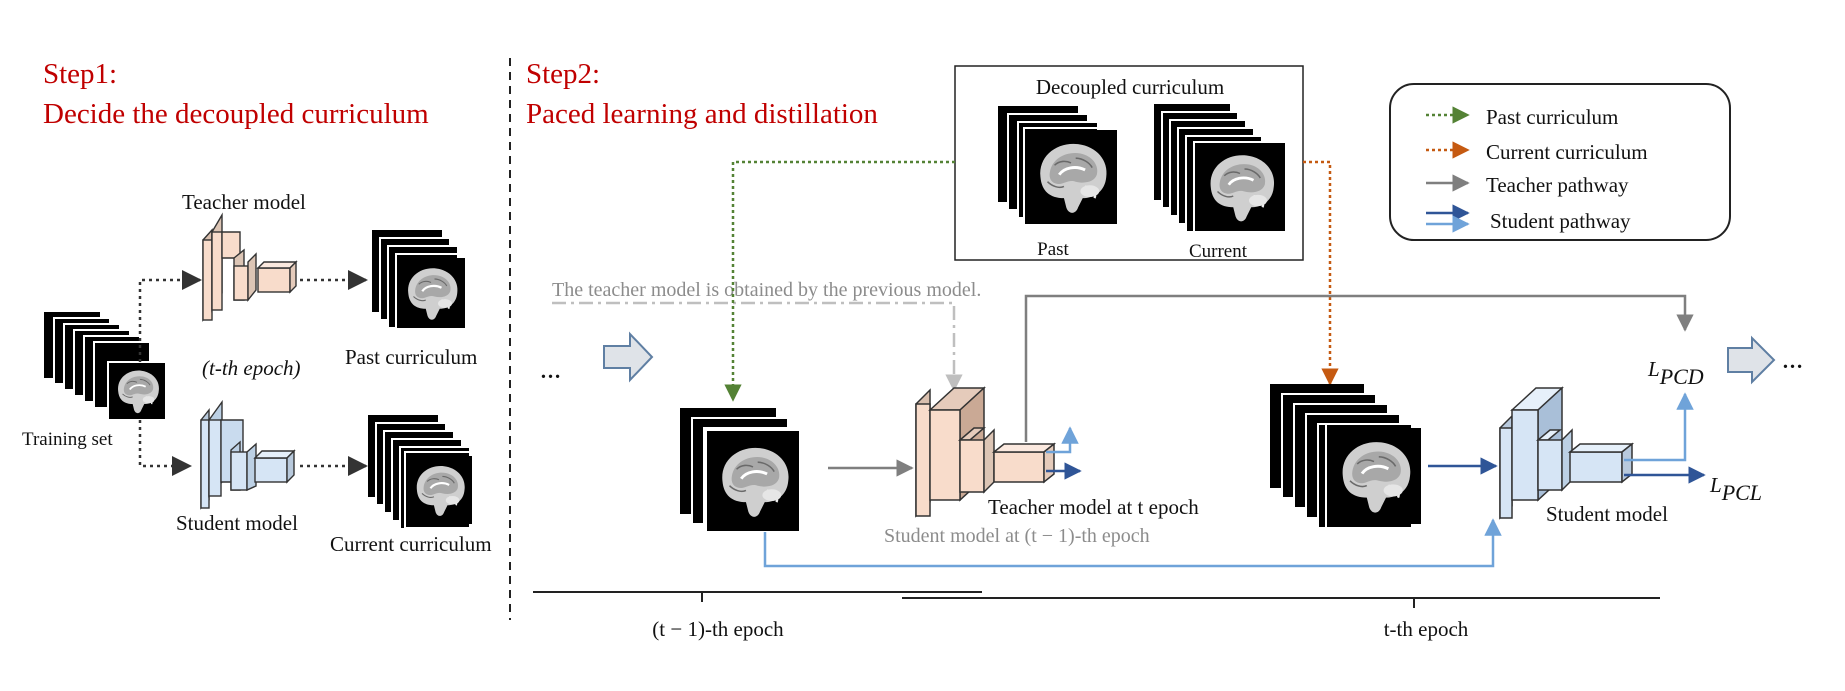 The width and height of the screenshot is (1845, 691). Describe the element at coordinates (80, 74) in the screenshot. I see `step1-title: Step1:` at that location.